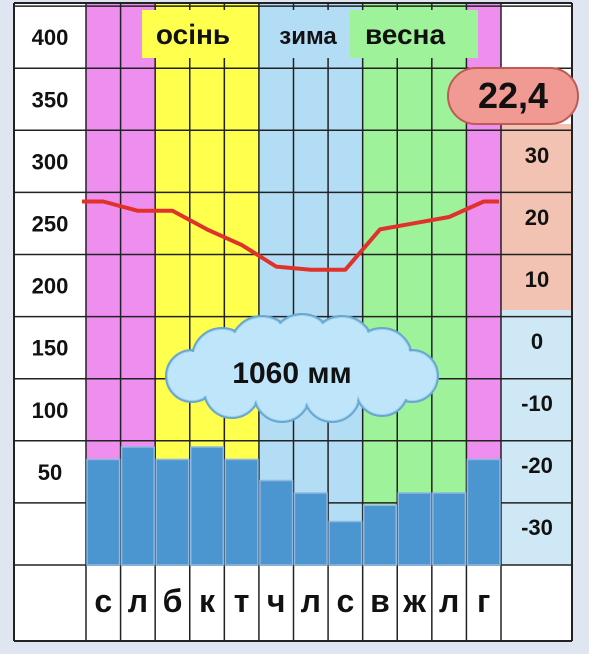  I want to click on temp-tick-label: 30, so click(537, 155).